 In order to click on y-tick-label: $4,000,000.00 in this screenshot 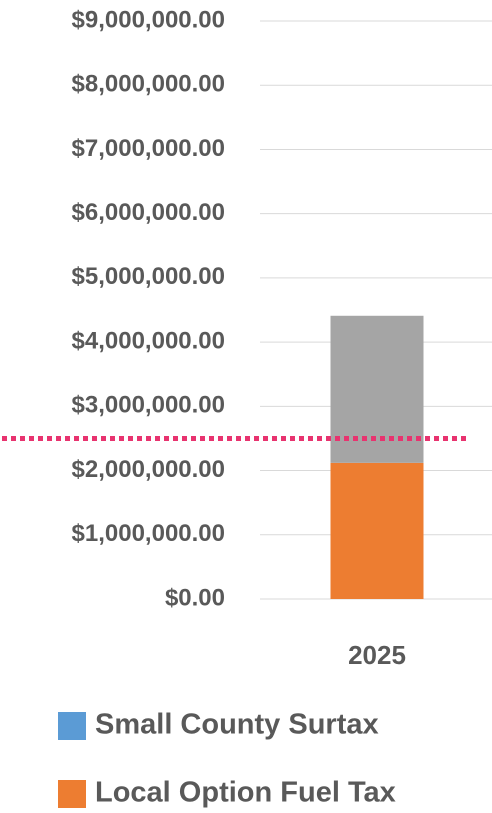, I will do `click(148, 340)`.